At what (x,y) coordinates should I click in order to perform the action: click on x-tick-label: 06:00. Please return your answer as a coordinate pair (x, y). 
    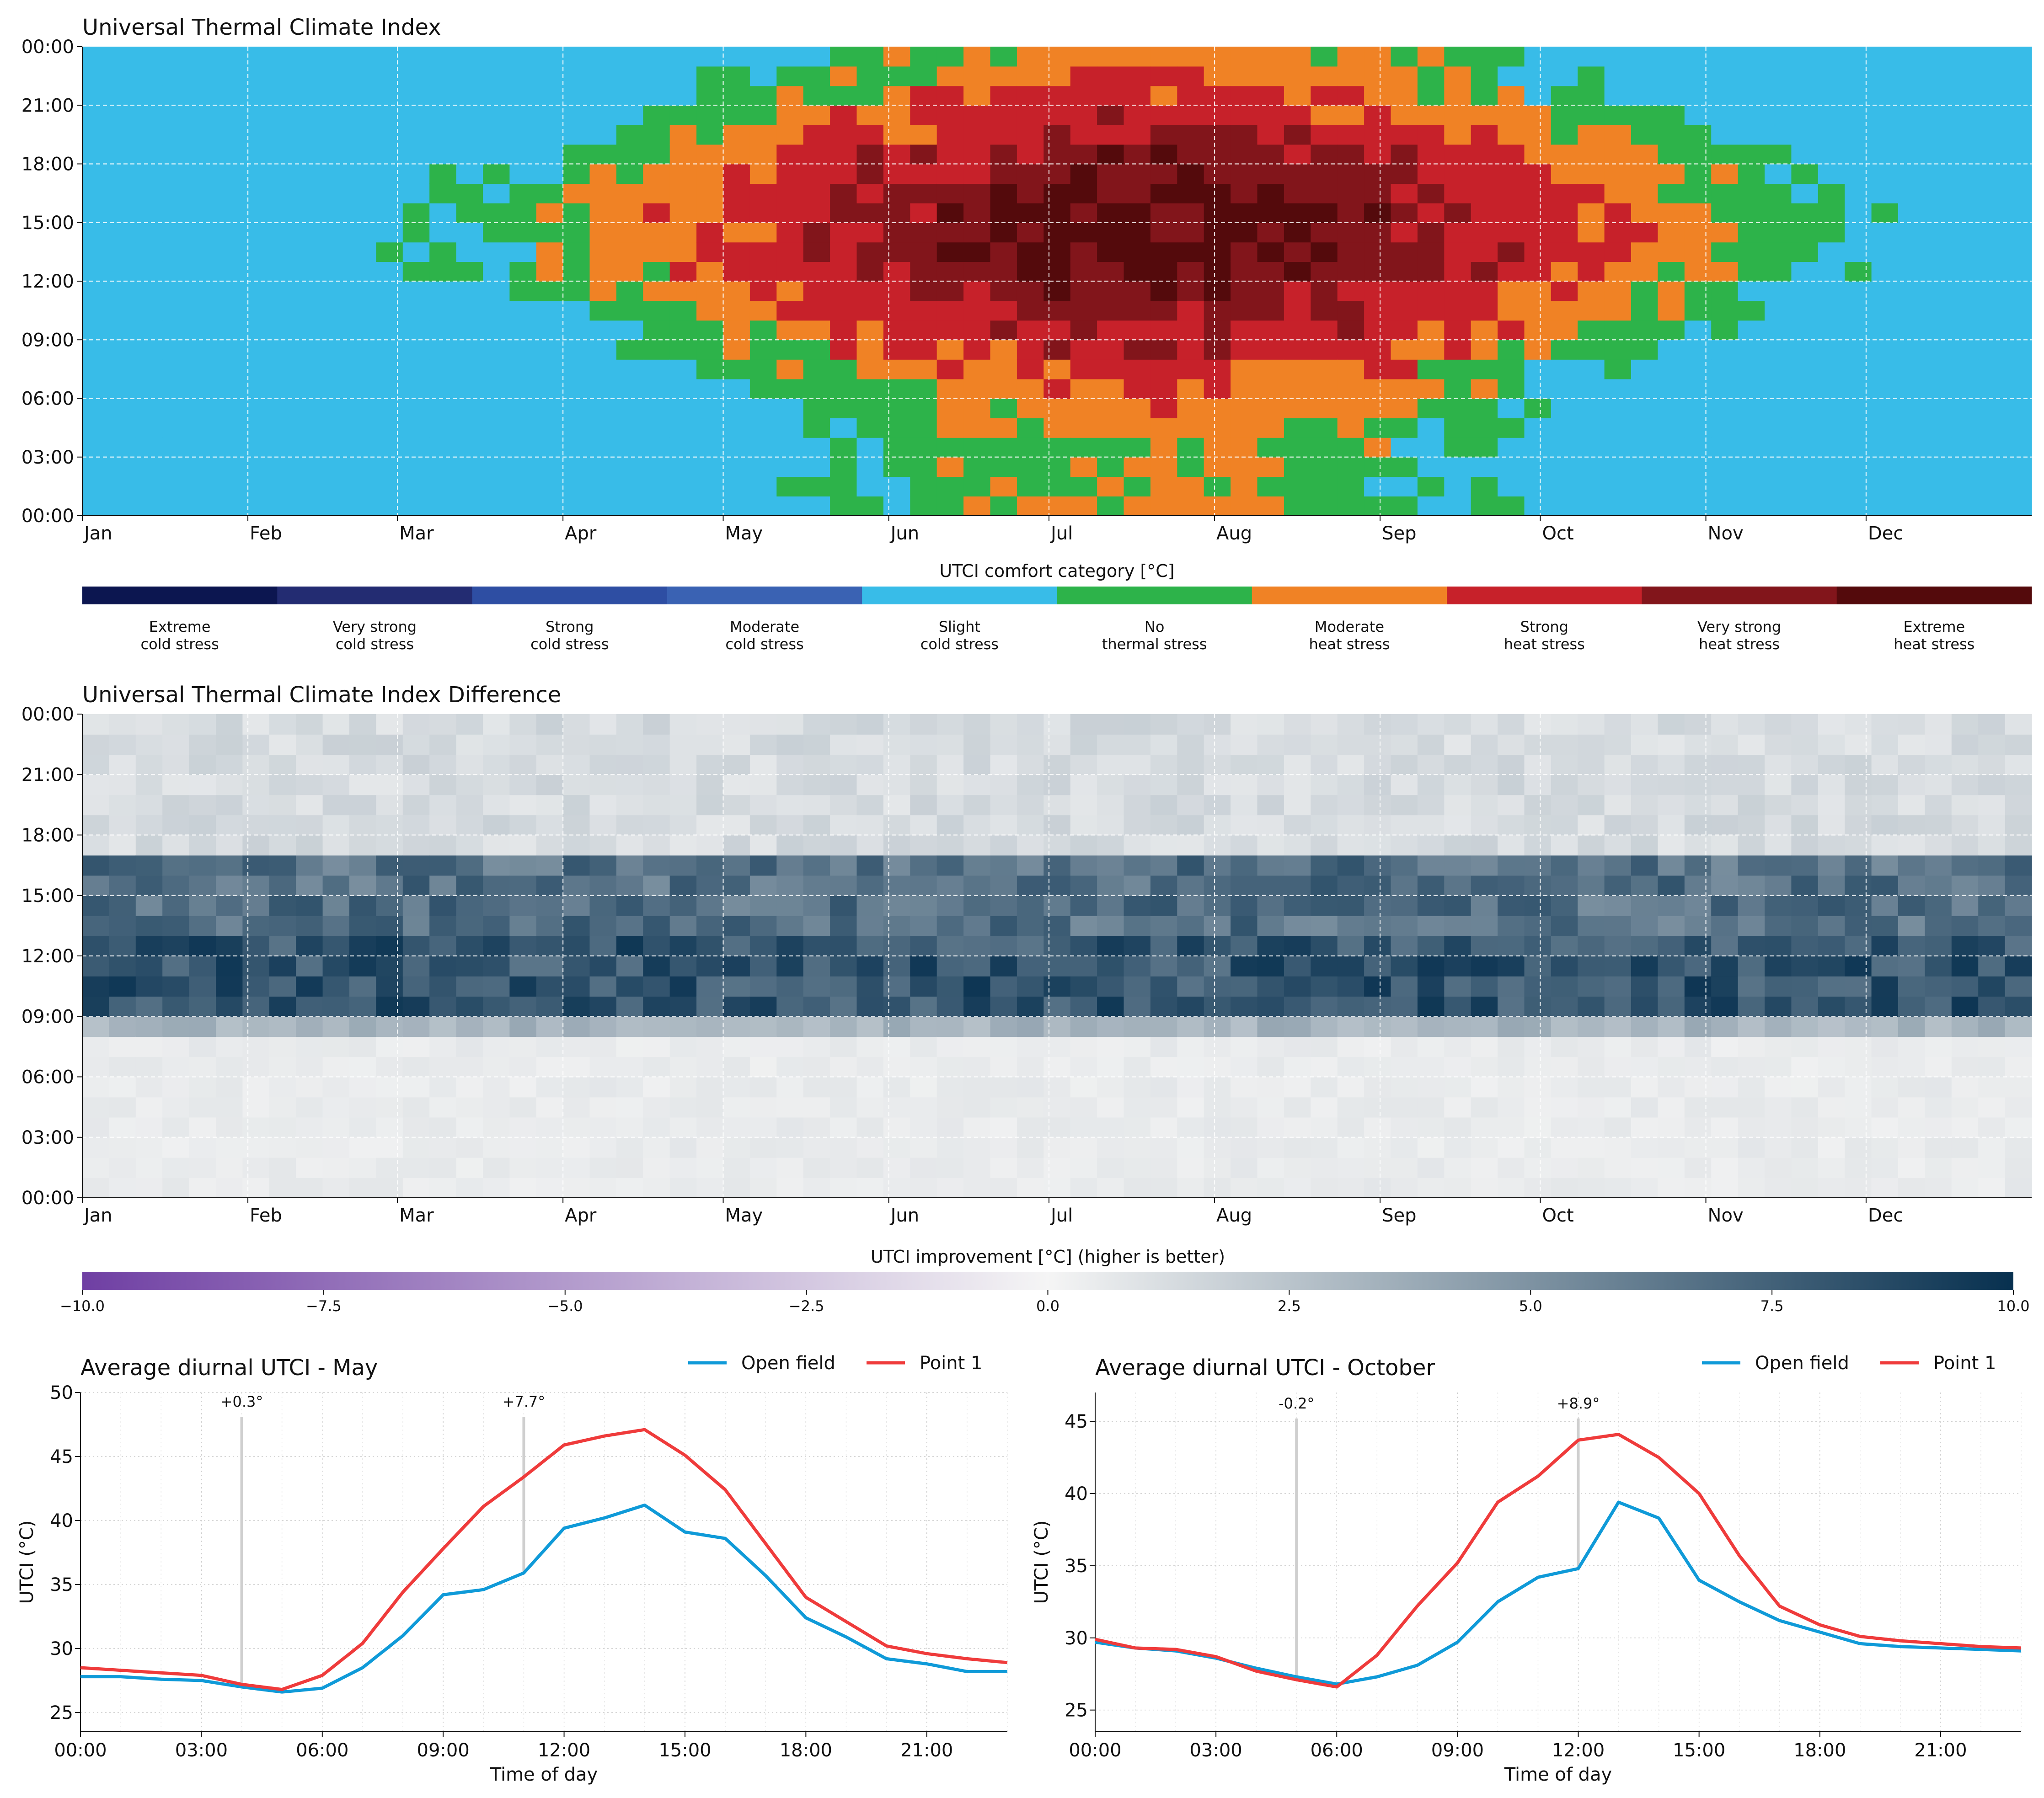
    Looking at the image, I should click on (322, 1751).